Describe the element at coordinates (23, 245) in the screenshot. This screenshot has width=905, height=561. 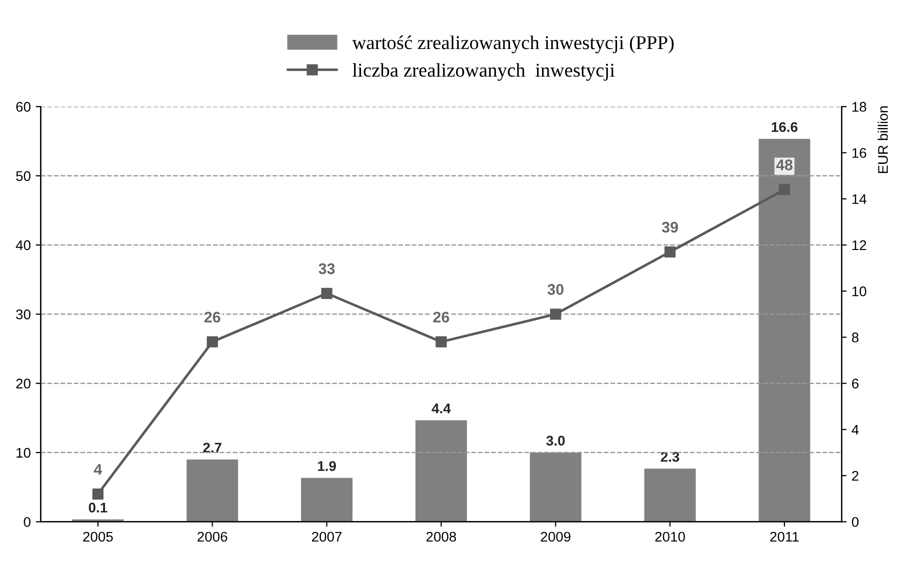
I see `y-tick-label: 40` at that location.